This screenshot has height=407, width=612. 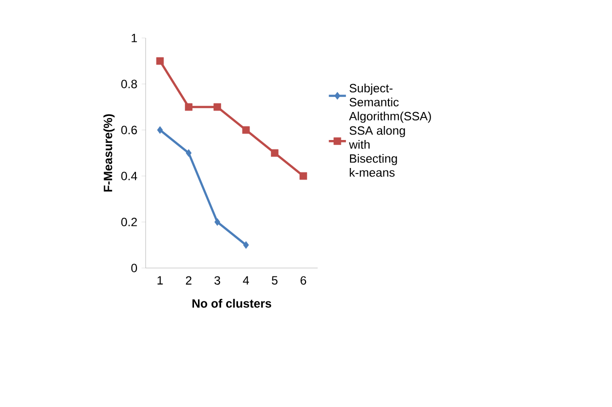 What do you see at coordinates (245, 280) in the screenshot?
I see `x-tick-label: 4` at bounding box center [245, 280].